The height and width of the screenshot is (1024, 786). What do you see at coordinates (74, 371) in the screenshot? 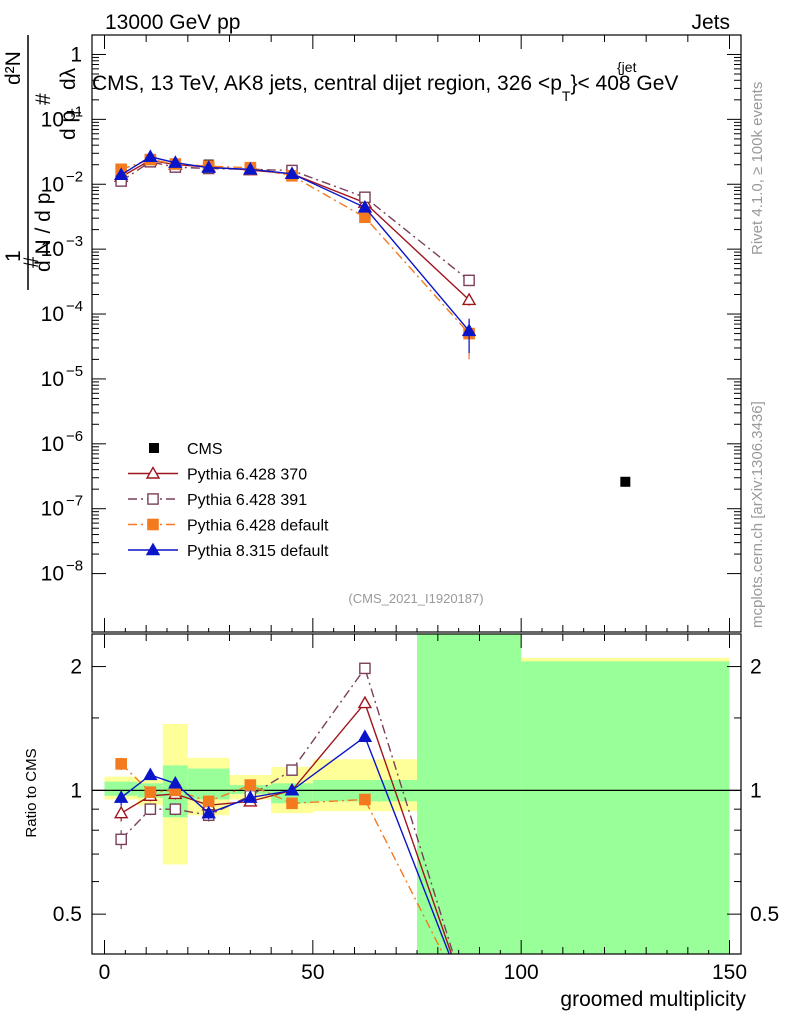
I see `y-main-tick-exponent: −5` at bounding box center [74, 371].